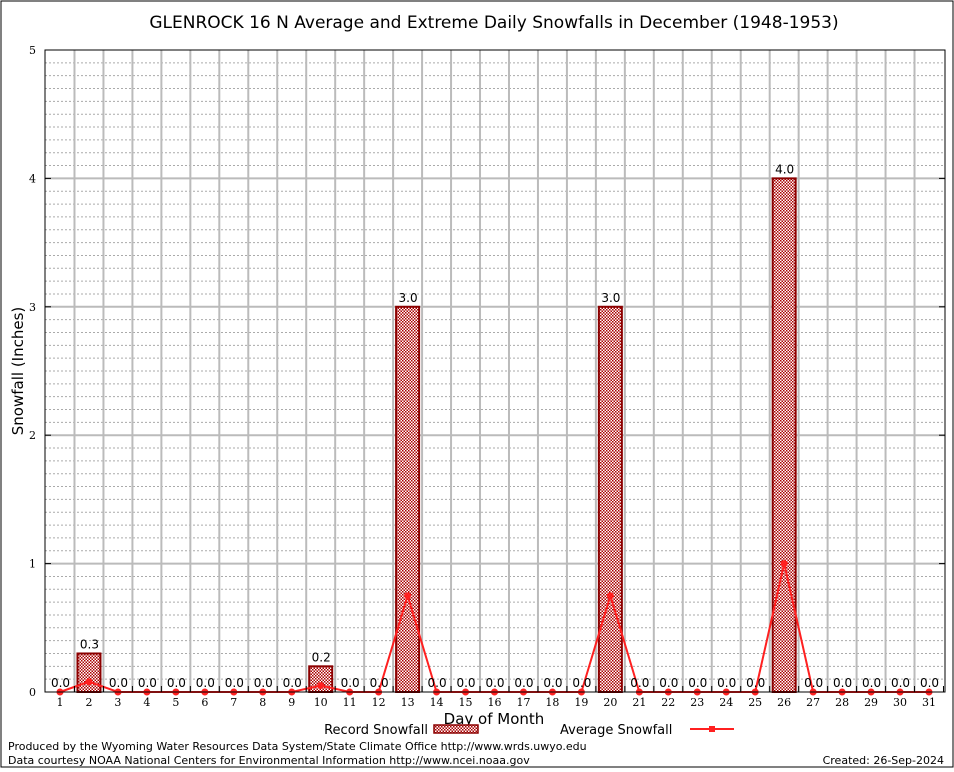  What do you see at coordinates (379, 702) in the screenshot?
I see `x-tick-label: 12` at bounding box center [379, 702].